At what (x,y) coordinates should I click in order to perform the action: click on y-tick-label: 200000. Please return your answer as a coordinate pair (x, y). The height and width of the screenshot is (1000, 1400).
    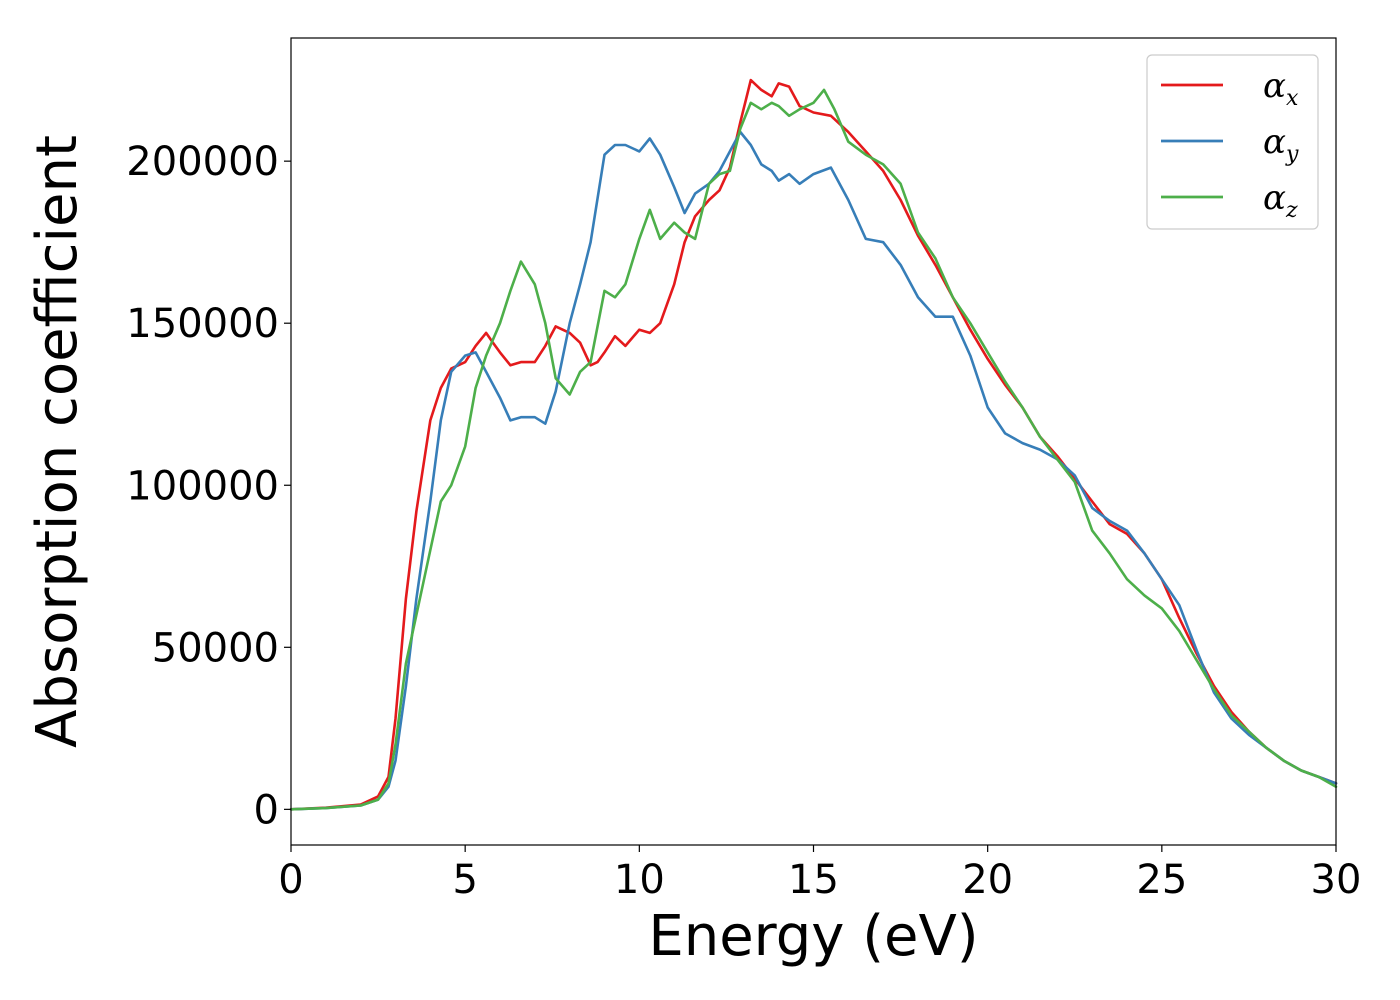
    Looking at the image, I should click on (202, 162).